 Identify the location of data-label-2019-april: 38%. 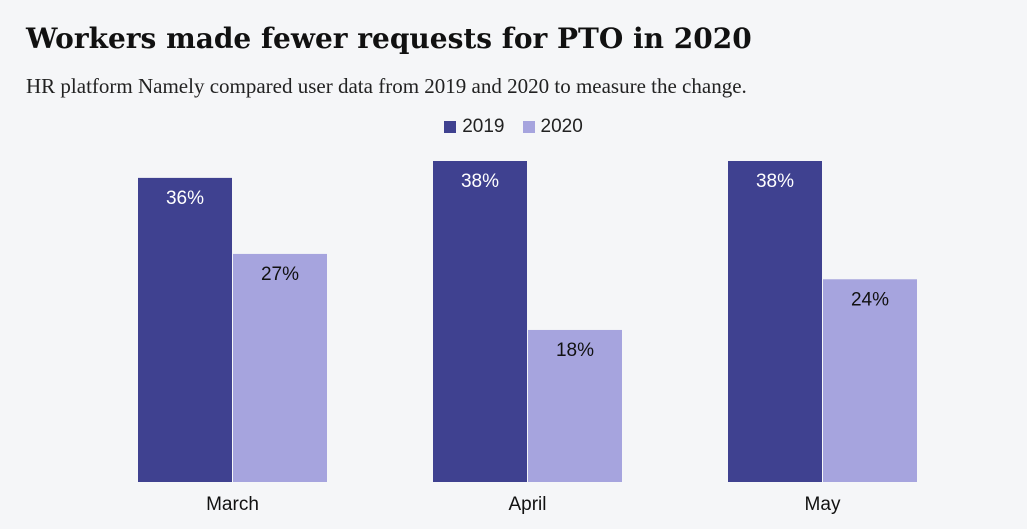
(480, 181).